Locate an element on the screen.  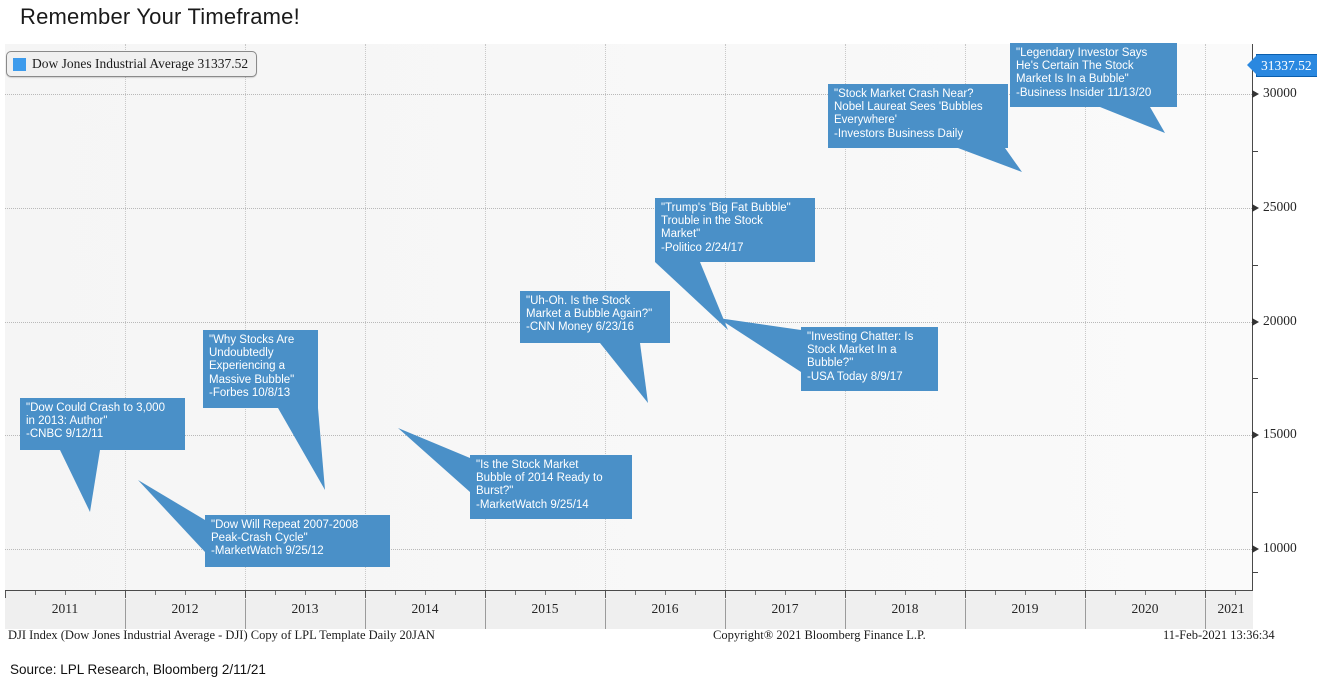
y-axis-label-15000: 15000 is located at coordinates (1280, 434).